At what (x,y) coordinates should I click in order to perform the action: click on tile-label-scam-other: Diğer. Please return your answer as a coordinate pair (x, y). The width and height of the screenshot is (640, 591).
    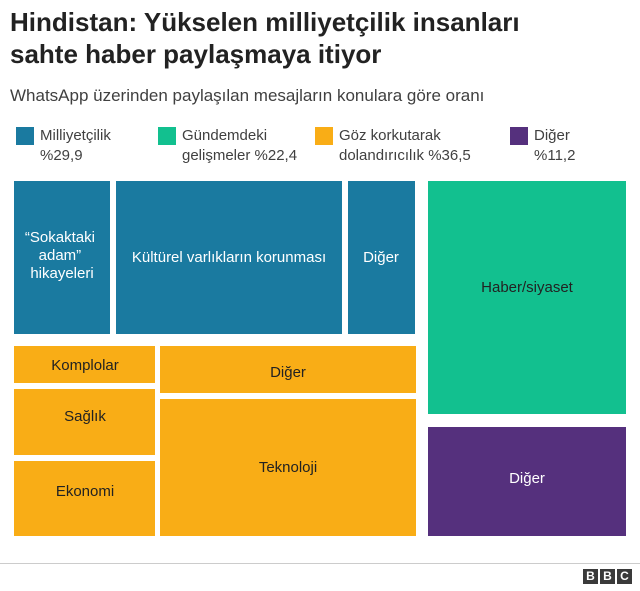
    Looking at the image, I should click on (288, 372).